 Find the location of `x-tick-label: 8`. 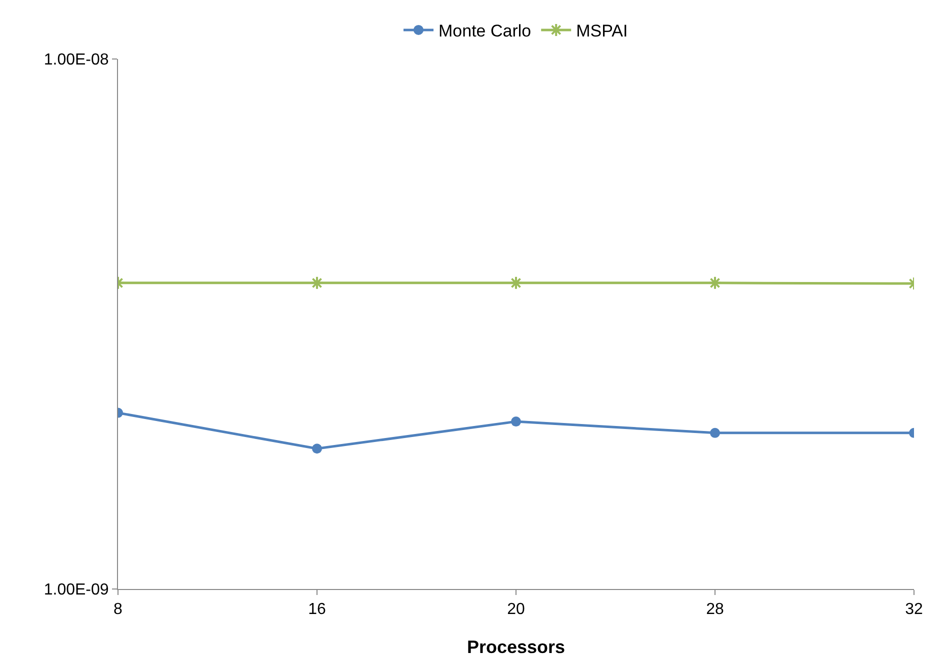

x-tick-label: 8 is located at coordinates (118, 609).